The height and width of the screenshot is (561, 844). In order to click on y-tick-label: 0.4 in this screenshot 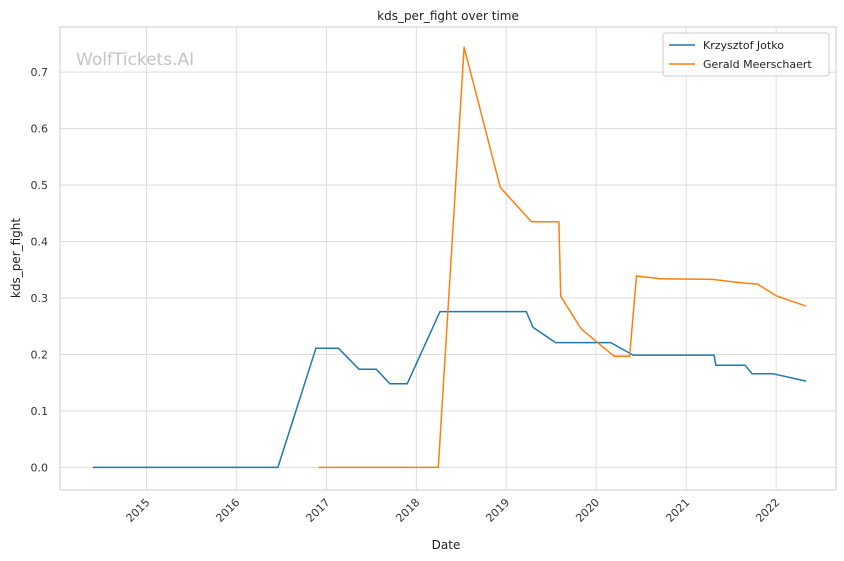, I will do `click(40, 242)`.